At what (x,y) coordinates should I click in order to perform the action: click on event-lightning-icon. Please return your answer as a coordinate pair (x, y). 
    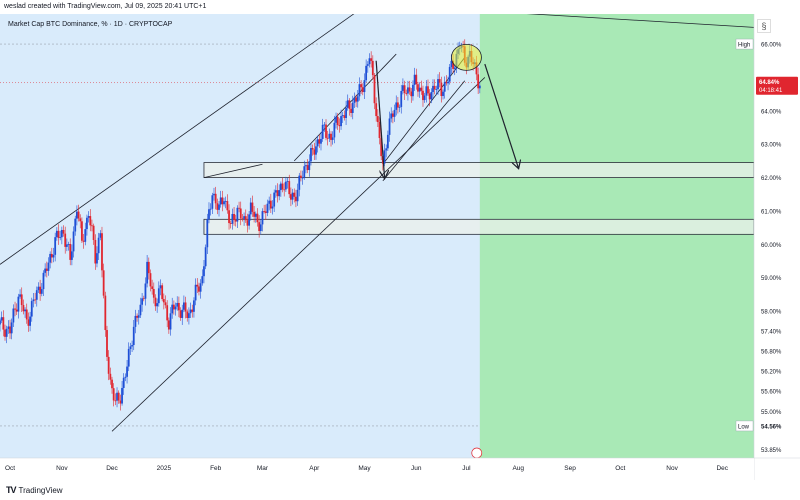
    Looking at the image, I should click on (477, 453).